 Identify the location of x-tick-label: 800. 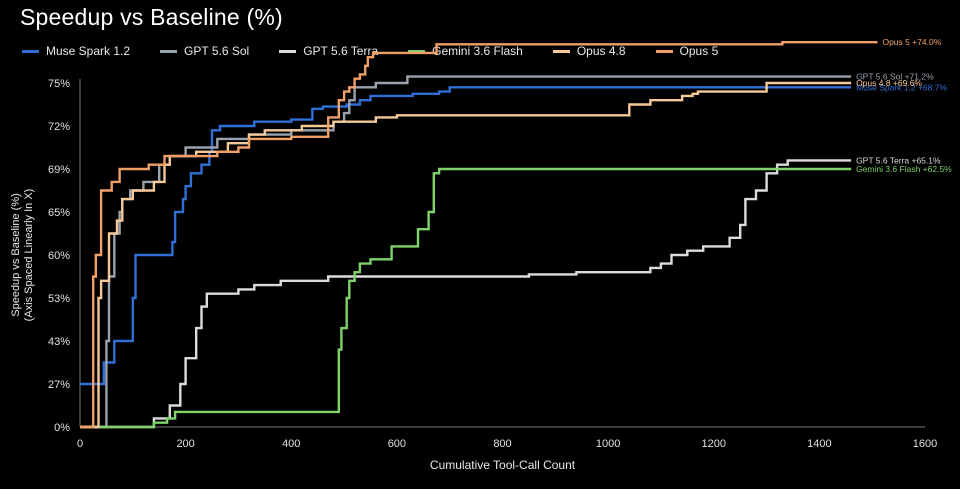
(502, 444).